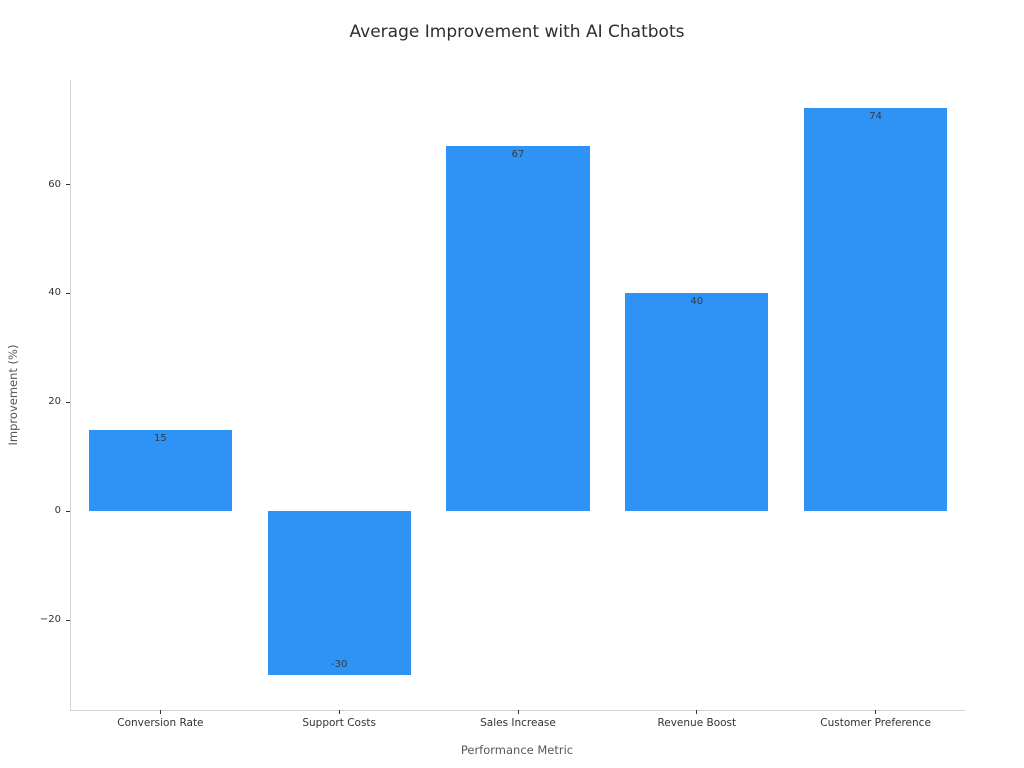 Image resolution: width=1024 pixels, height=768 pixels. What do you see at coordinates (13, 395) in the screenshot?
I see `y-axis-title: Improvement (%)` at bounding box center [13, 395].